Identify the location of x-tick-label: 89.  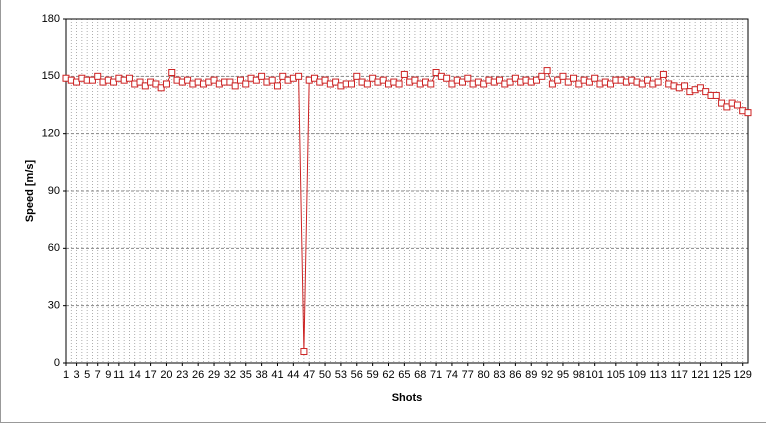
(531, 375).